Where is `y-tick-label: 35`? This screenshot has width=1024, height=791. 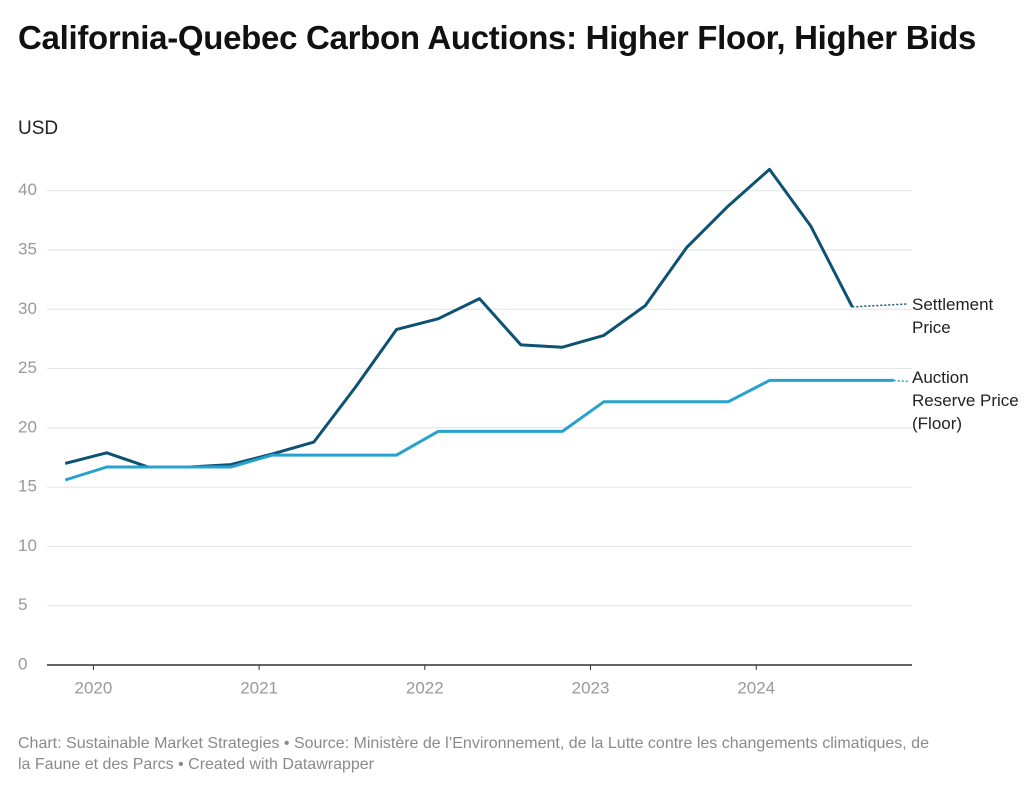
y-tick-label: 35 is located at coordinates (27, 248).